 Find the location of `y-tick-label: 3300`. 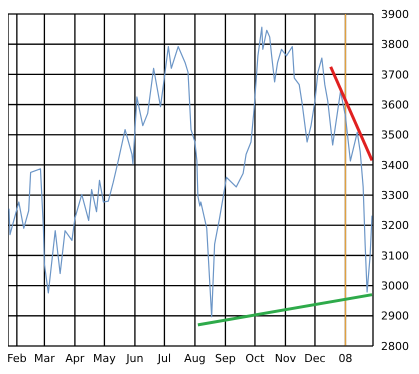

y-tick-label: 3300 is located at coordinates (395, 195).